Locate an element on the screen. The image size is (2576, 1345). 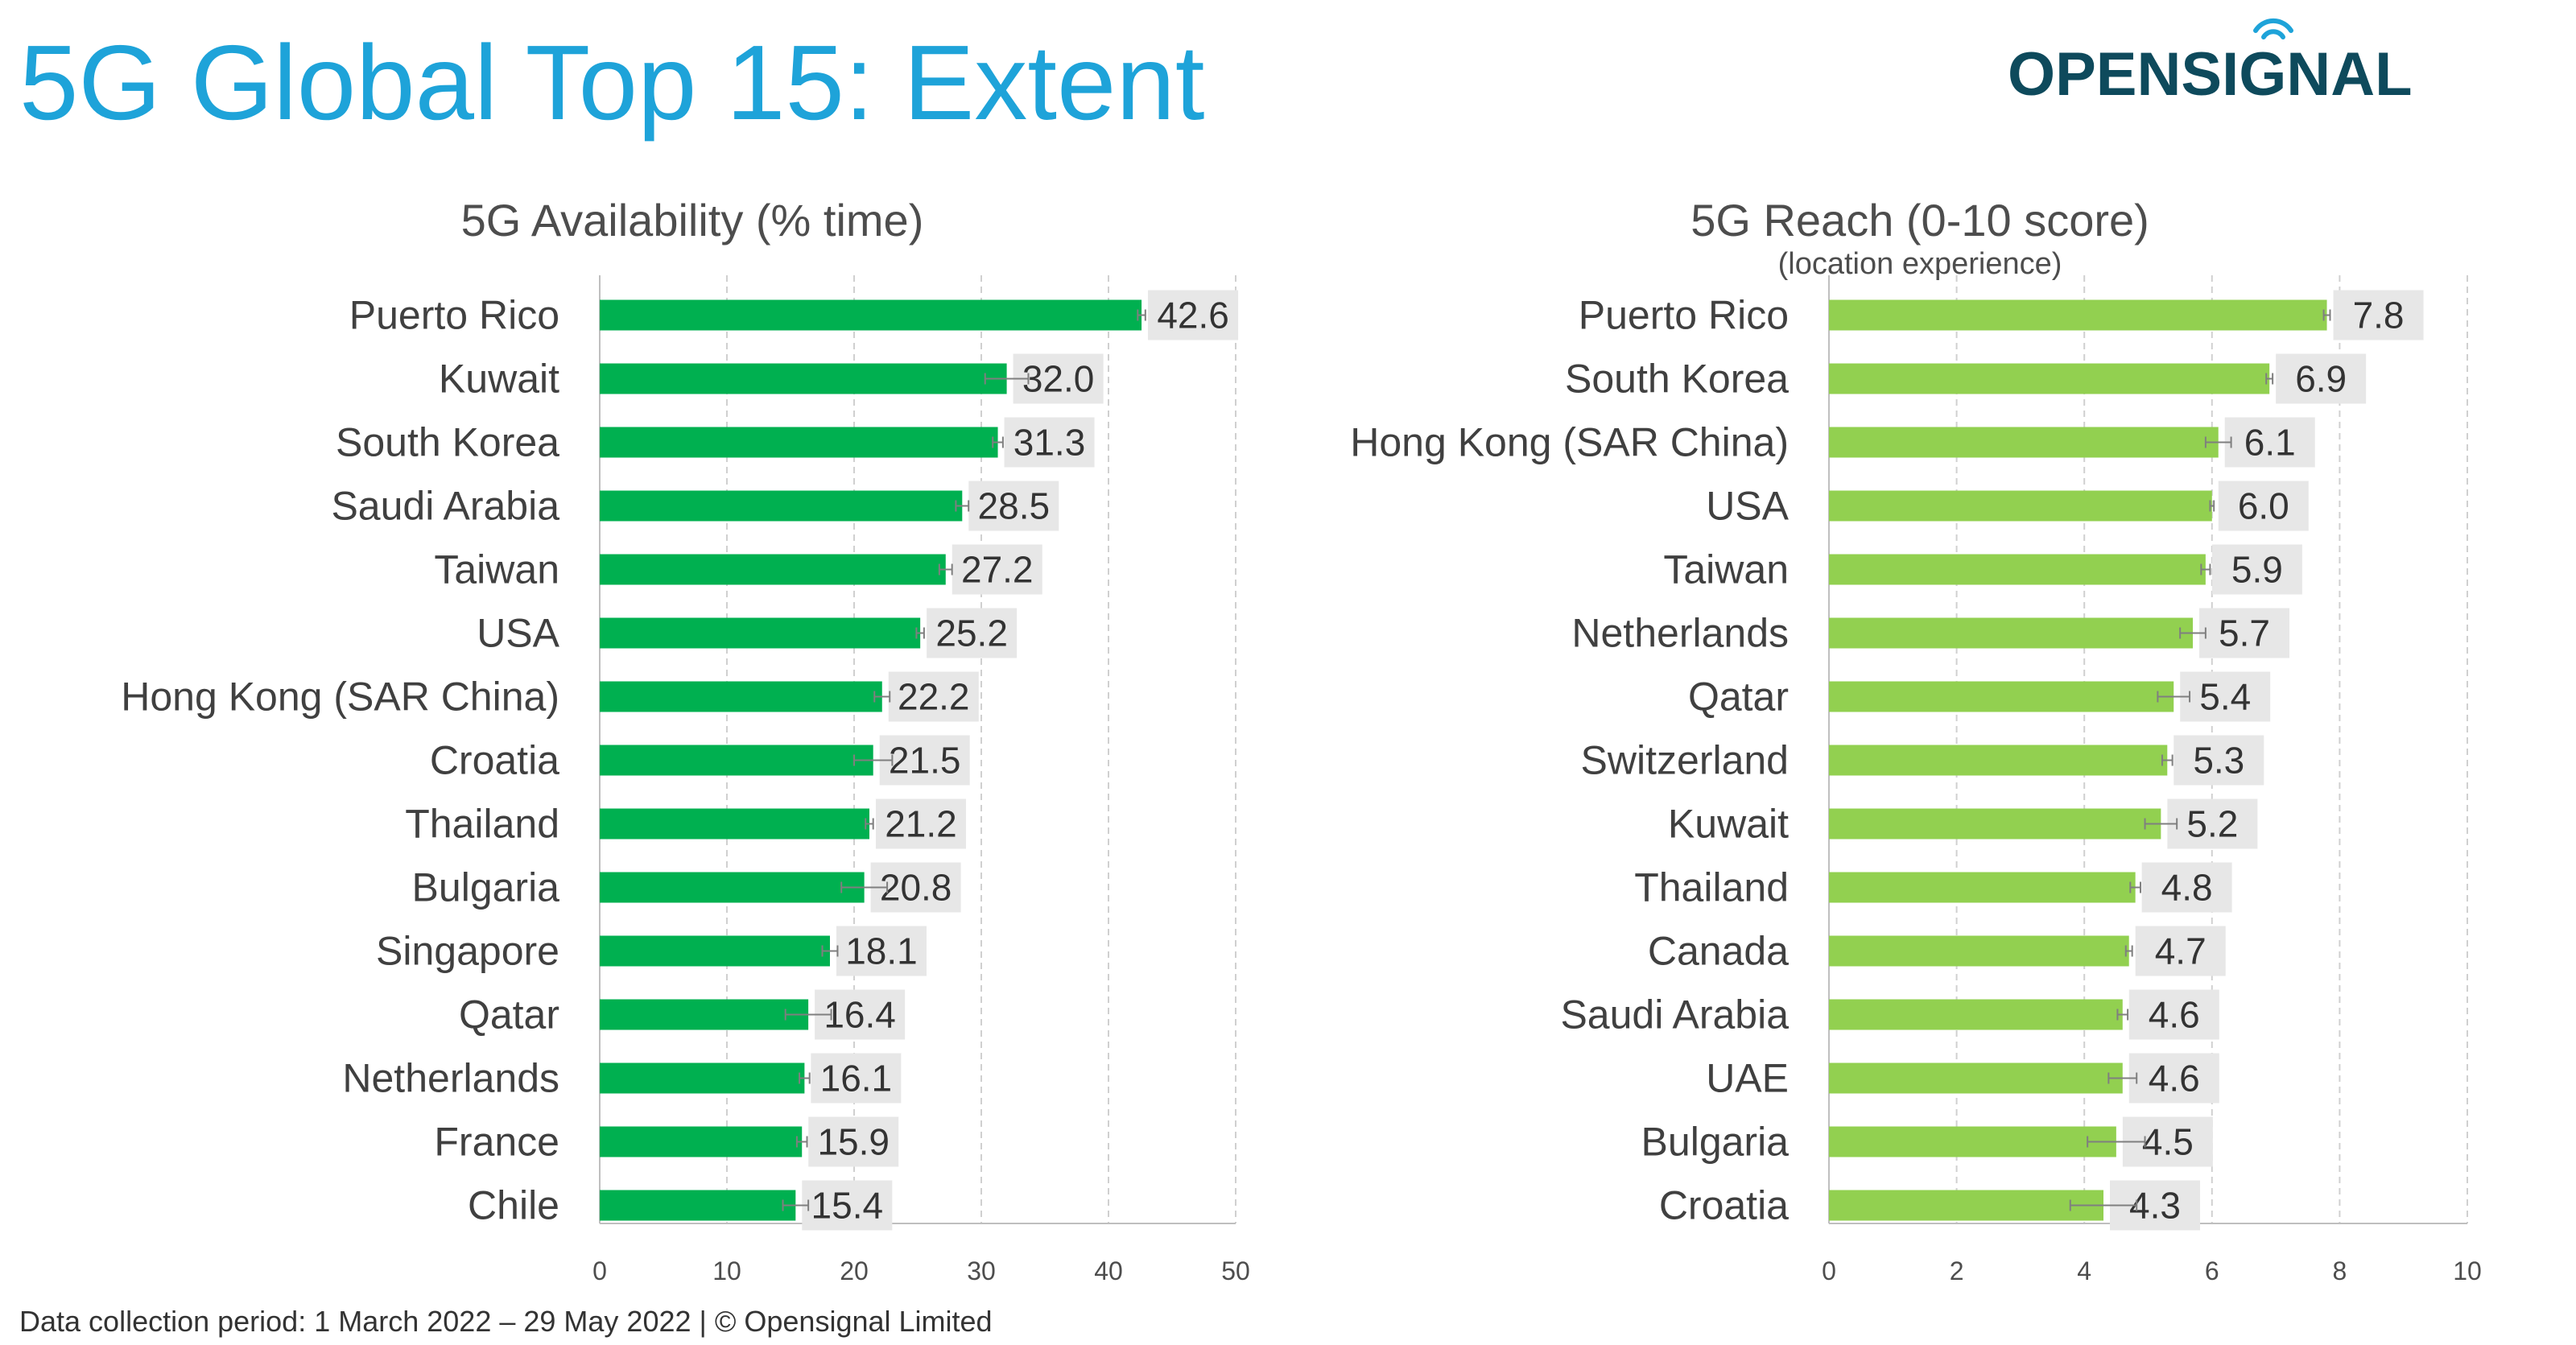
availability-tick-label: 30 is located at coordinates (981, 1270).